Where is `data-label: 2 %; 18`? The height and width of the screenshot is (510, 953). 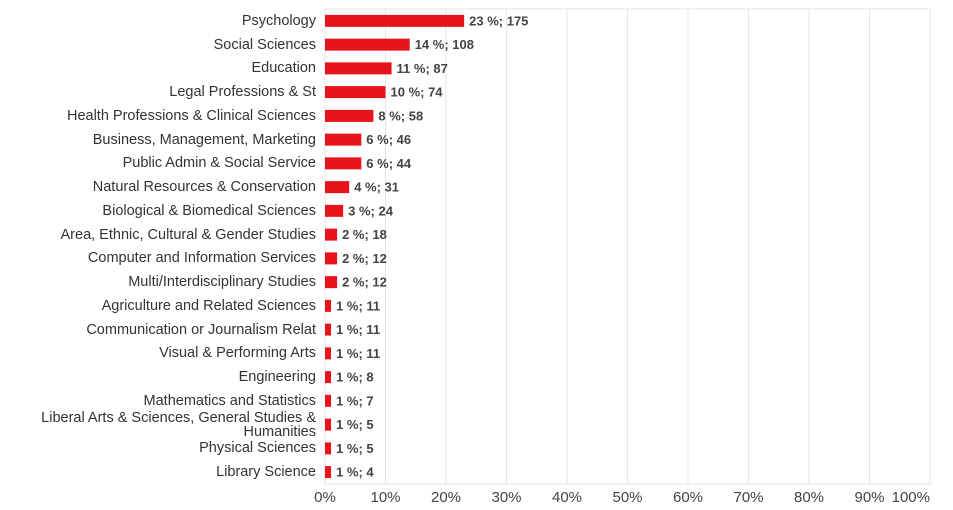 data-label: 2 %; 18 is located at coordinates (364, 234).